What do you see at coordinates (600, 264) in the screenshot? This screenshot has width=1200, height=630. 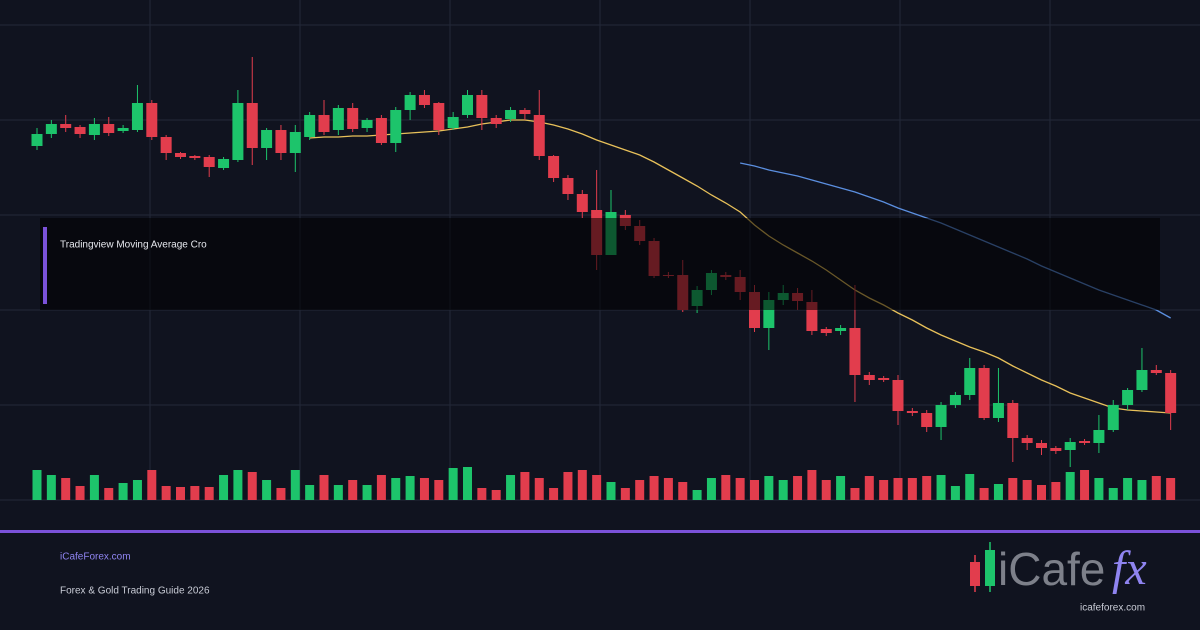 I see `overlay-box` at bounding box center [600, 264].